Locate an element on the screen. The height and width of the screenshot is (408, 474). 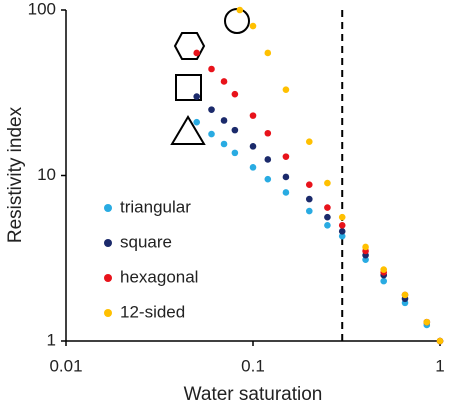
x-tick-label: 0.1 is located at coordinates (253, 365).